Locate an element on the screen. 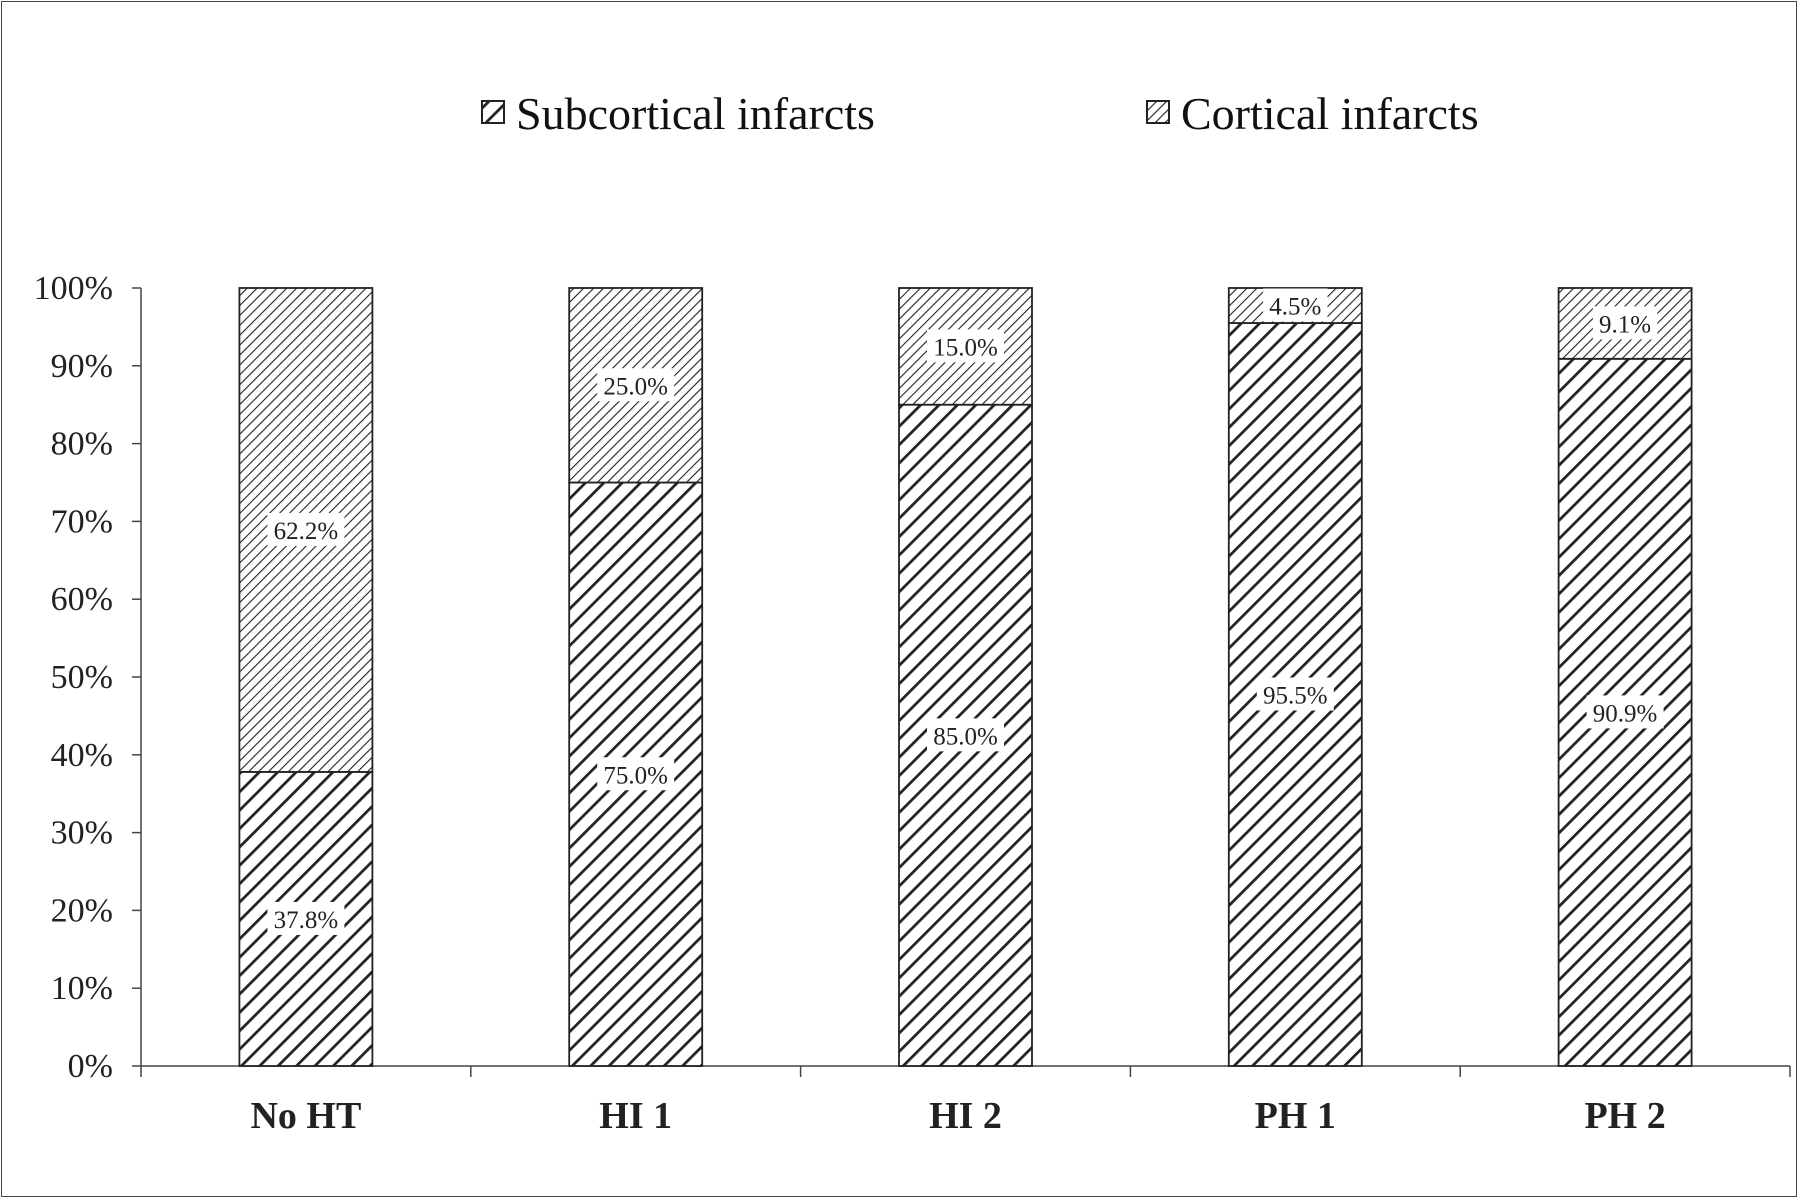  data-label: 85.0% is located at coordinates (965, 736).